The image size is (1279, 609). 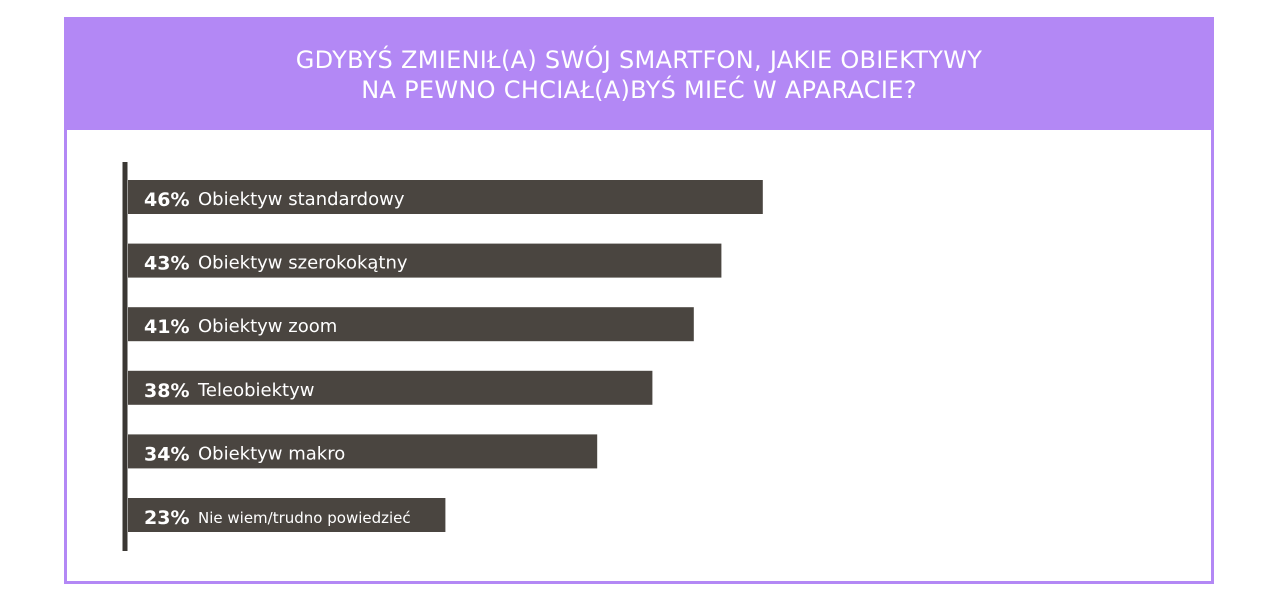 What do you see at coordinates (267, 326) in the screenshot?
I see `bar-category-label: Obiektyw zoom` at bounding box center [267, 326].